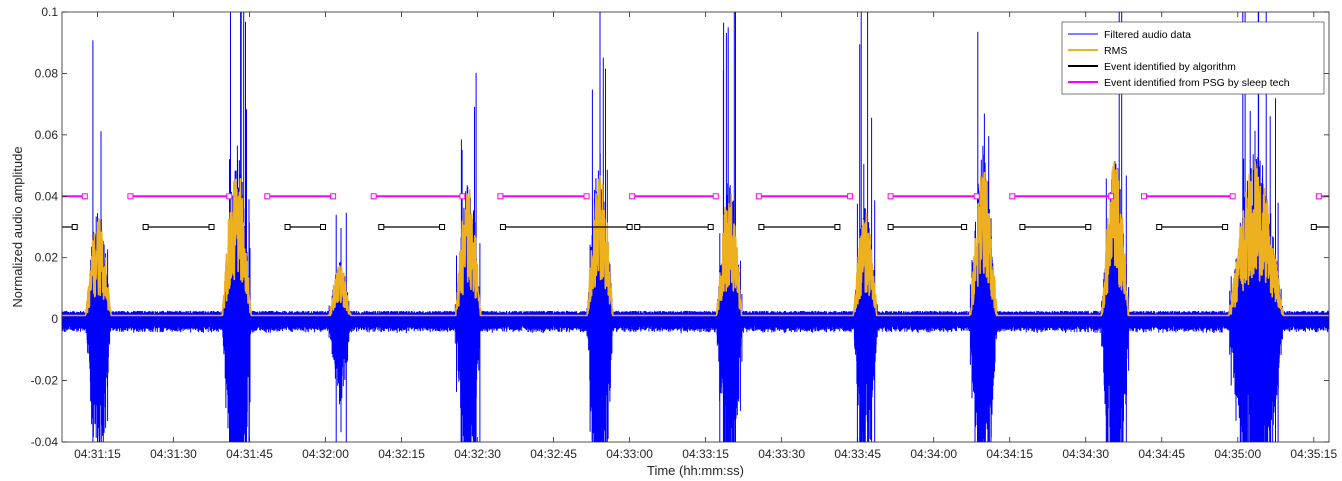 The width and height of the screenshot is (1342, 481). What do you see at coordinates (1197, 83) in the screenshot?
I see `legend-label: Event identified from PSG by sleep tech` at bounding box center [1197, 83].